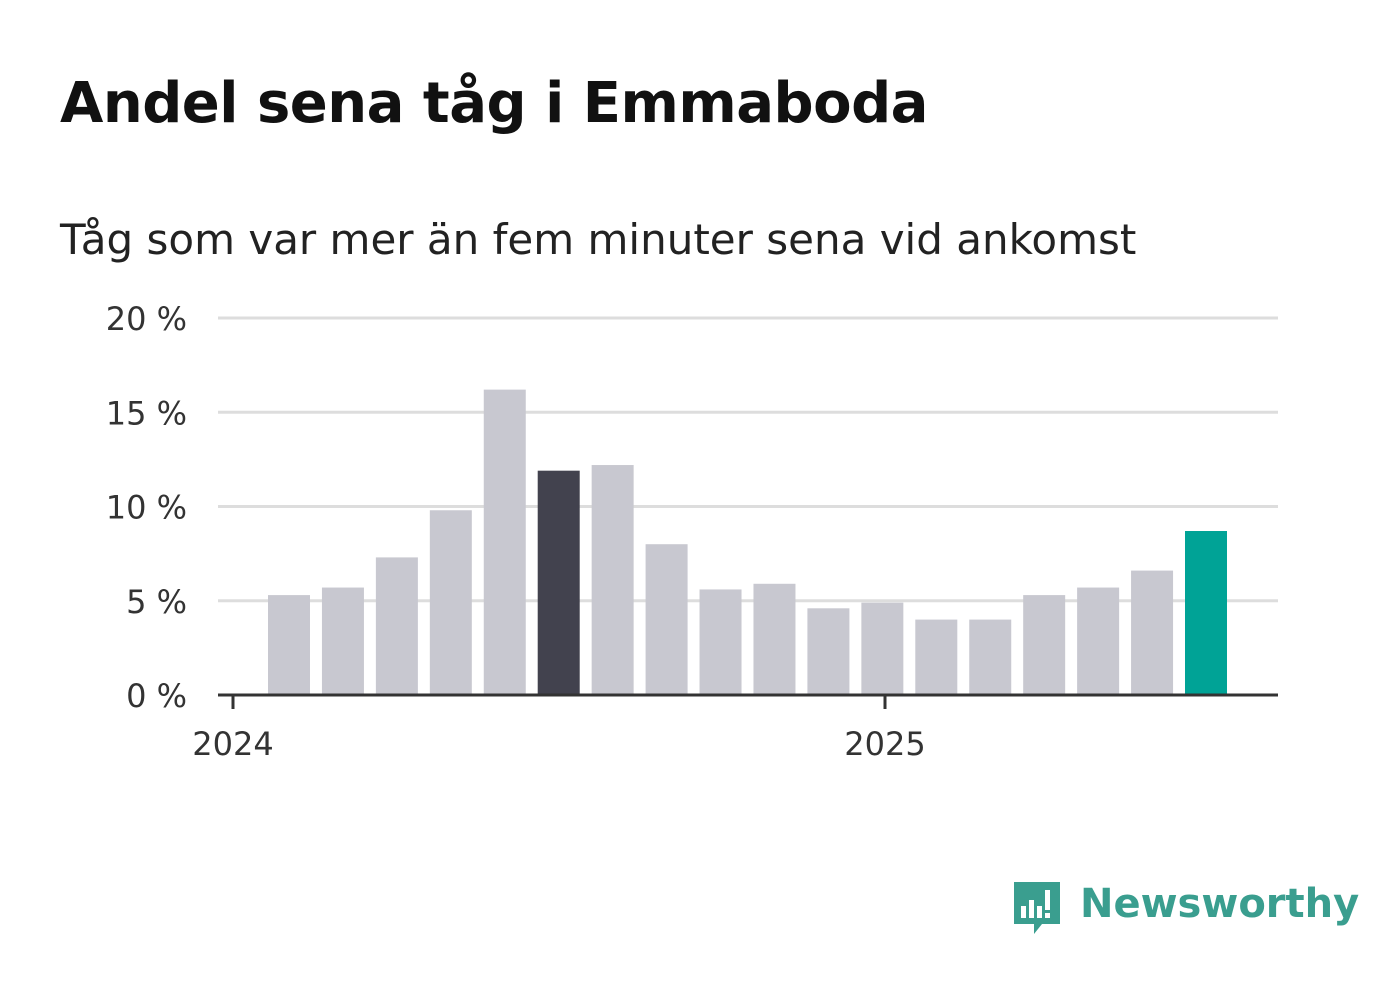 This screenshot has width=1382, height=999. What do you see at coordinates (156, 602) in the screenshot?
I see `y-tick-label: 5 %` at bounding box center [156, 602].